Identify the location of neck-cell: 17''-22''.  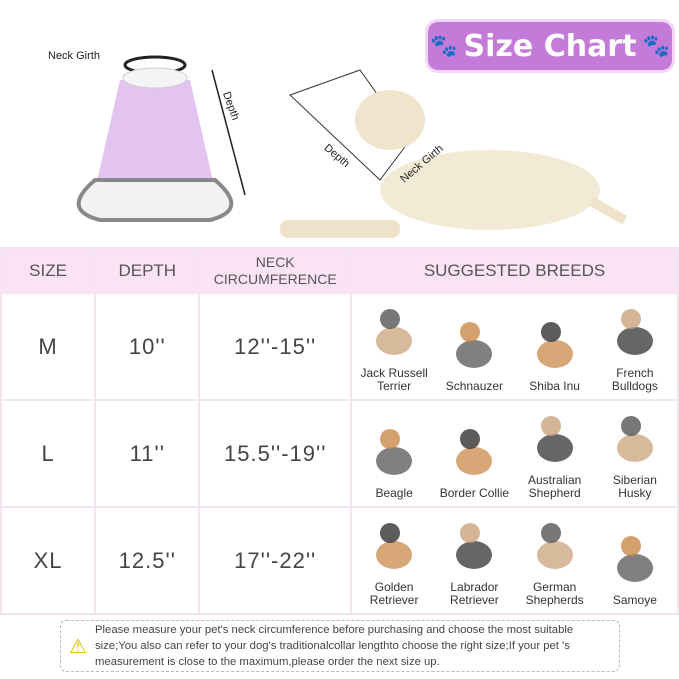
(275, 560).